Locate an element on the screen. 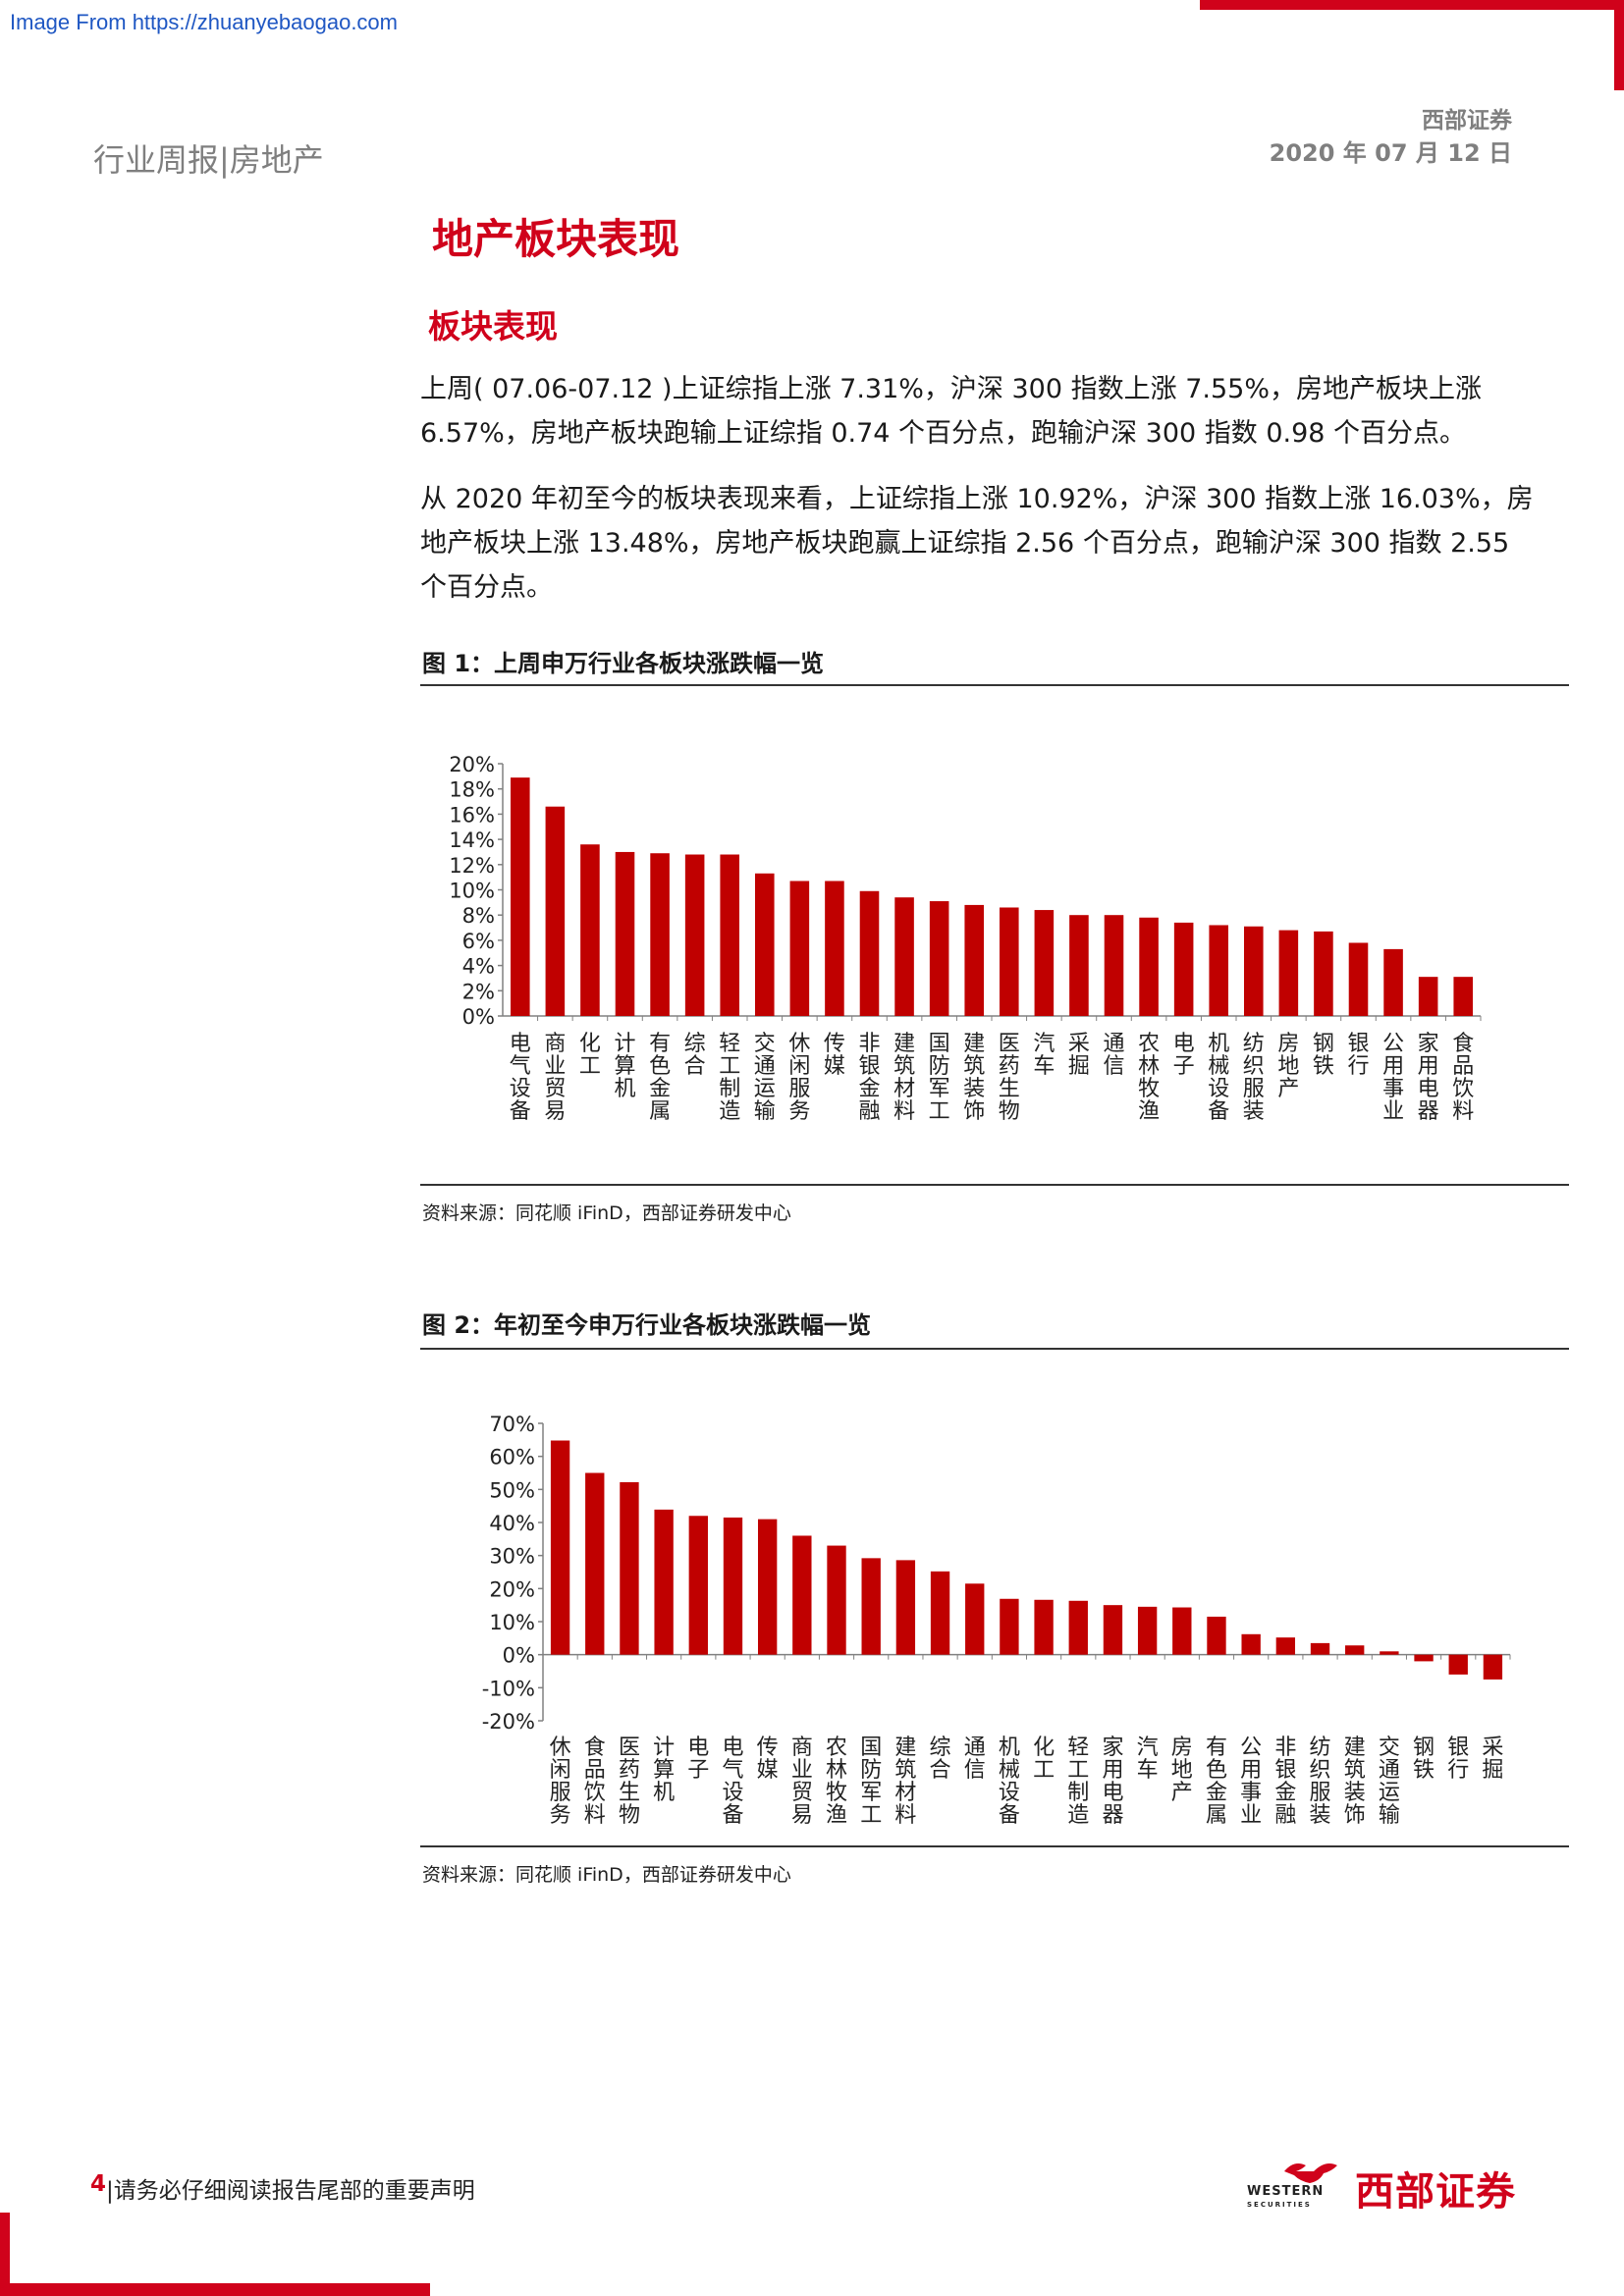 This screenshot has width=1624, height=2296. x-category-label: 轻工制造 is located at coordinates (1078, 1781).